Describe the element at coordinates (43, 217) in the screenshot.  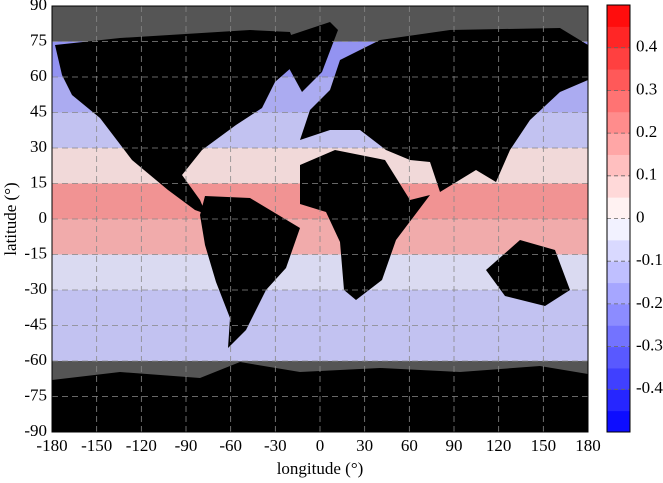
I see `y-tick-label: 0` at that location.